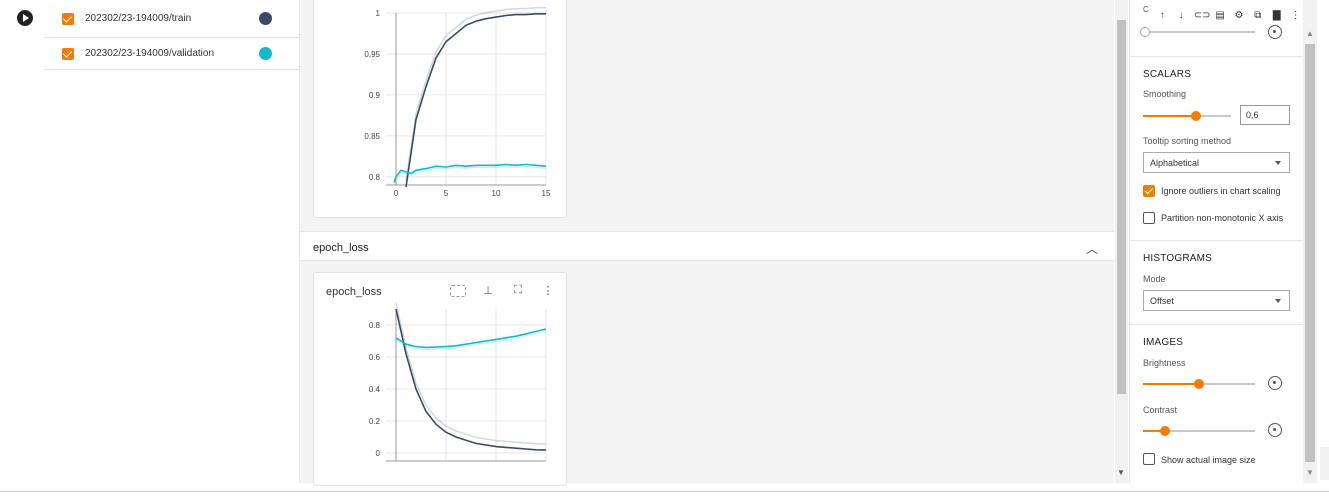 The image size is (1329, 497). I want to click on y-tick-label: 0.4, so click(375, 389).